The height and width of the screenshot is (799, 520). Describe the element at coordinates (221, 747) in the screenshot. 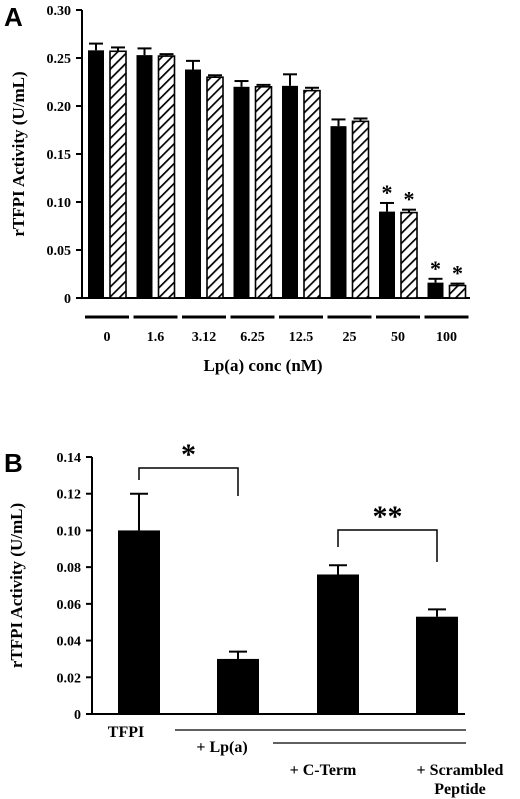

I see `panel-b-category-label: + Lp(a)` at that location.